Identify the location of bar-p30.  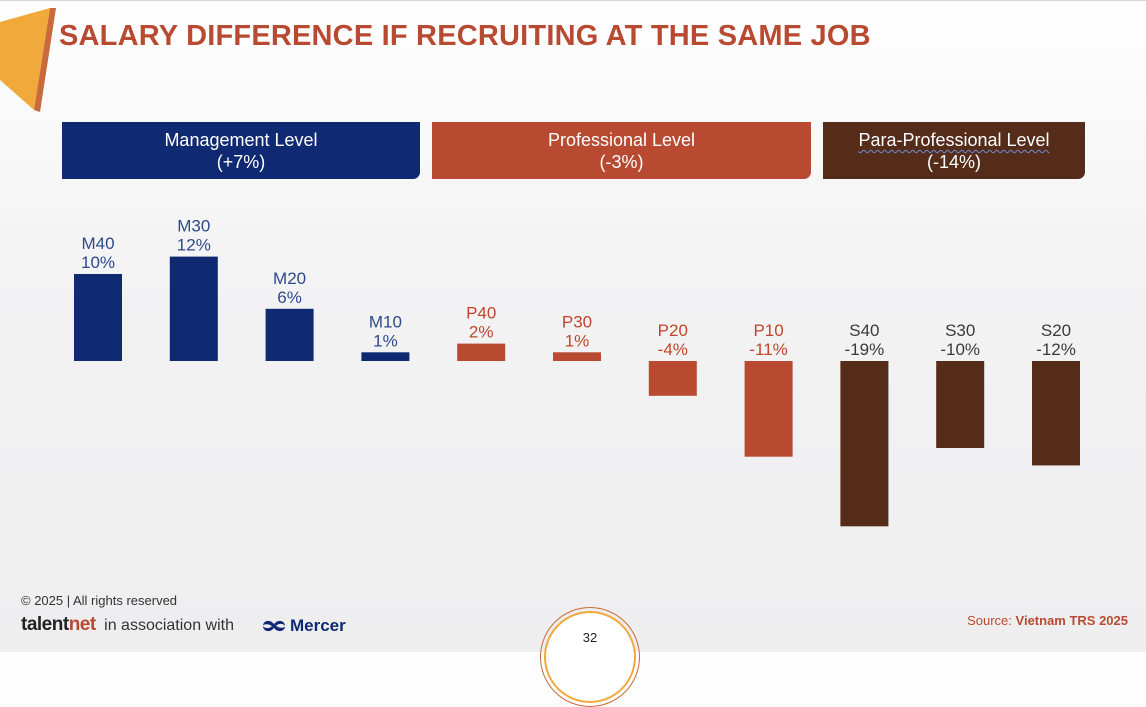
(577, 356).